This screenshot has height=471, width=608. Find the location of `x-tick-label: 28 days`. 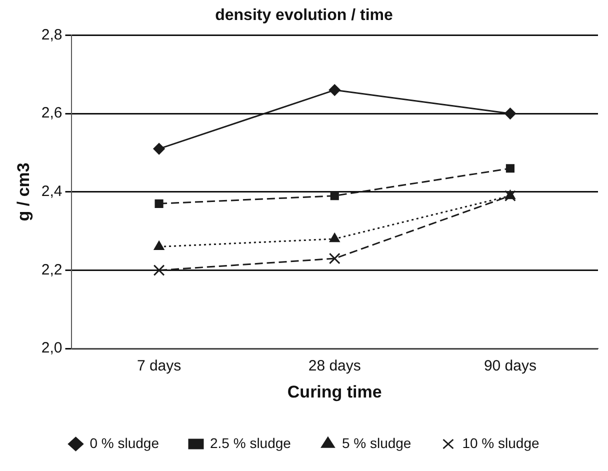

x-tick-label: 28 days is located at coordinates (334, 366).